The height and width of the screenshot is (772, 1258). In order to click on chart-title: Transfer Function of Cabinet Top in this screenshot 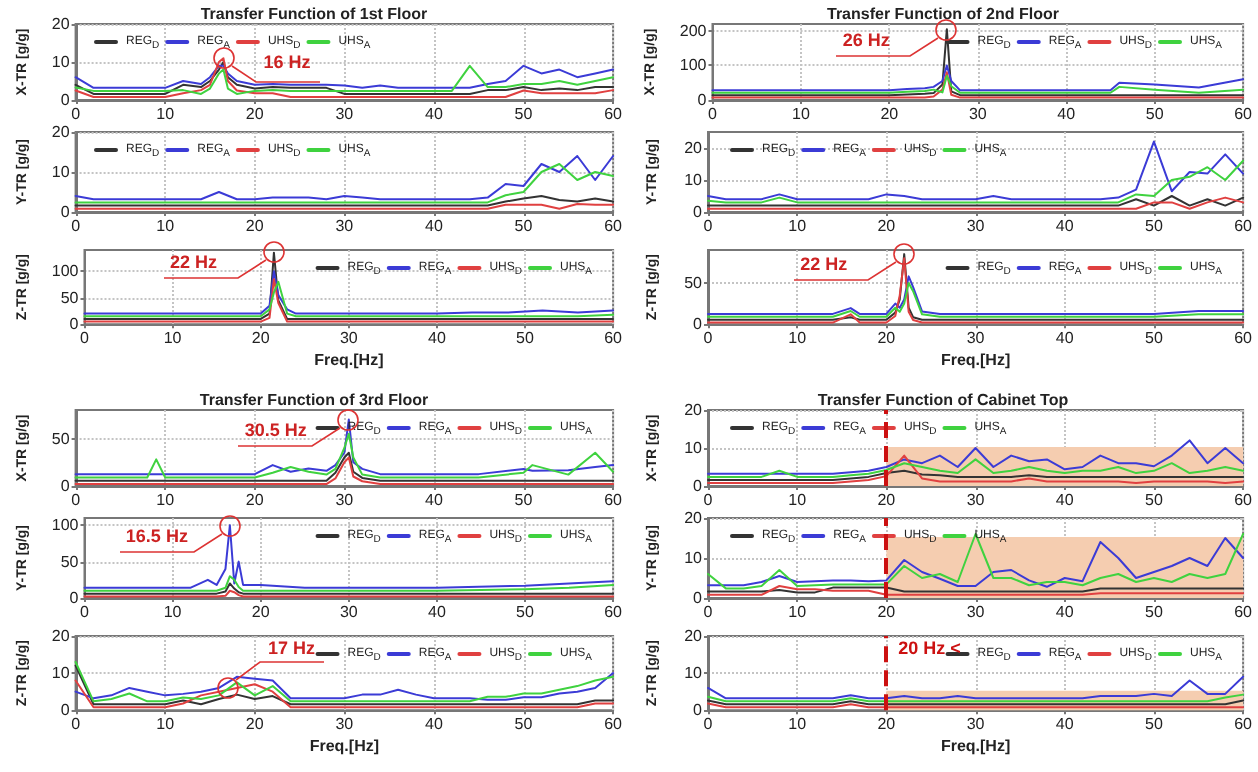, I will do `click(943, 400)`.